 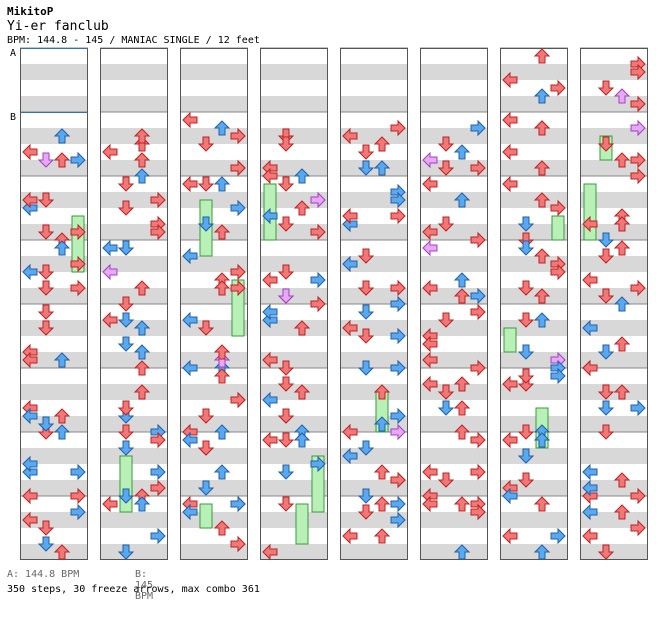 I want to click on chart-column, so click(x=454, y=303).